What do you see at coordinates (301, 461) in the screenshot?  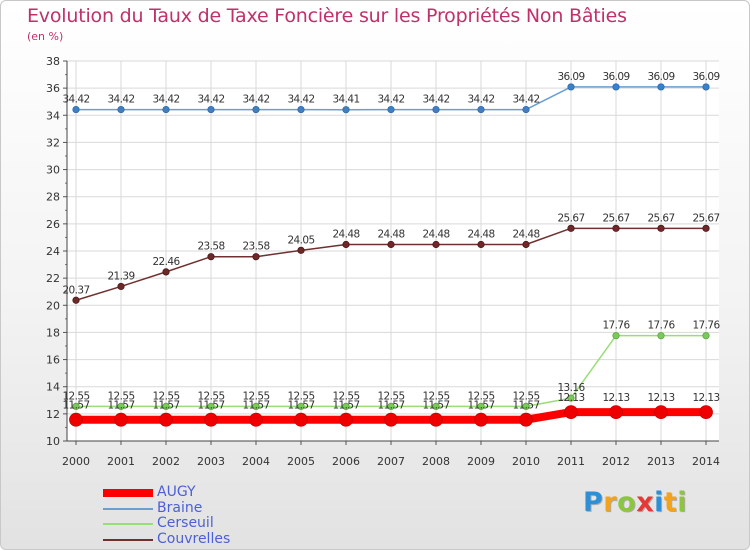 I see `x-tick-label: 2005` at bounding box center [301, 461].